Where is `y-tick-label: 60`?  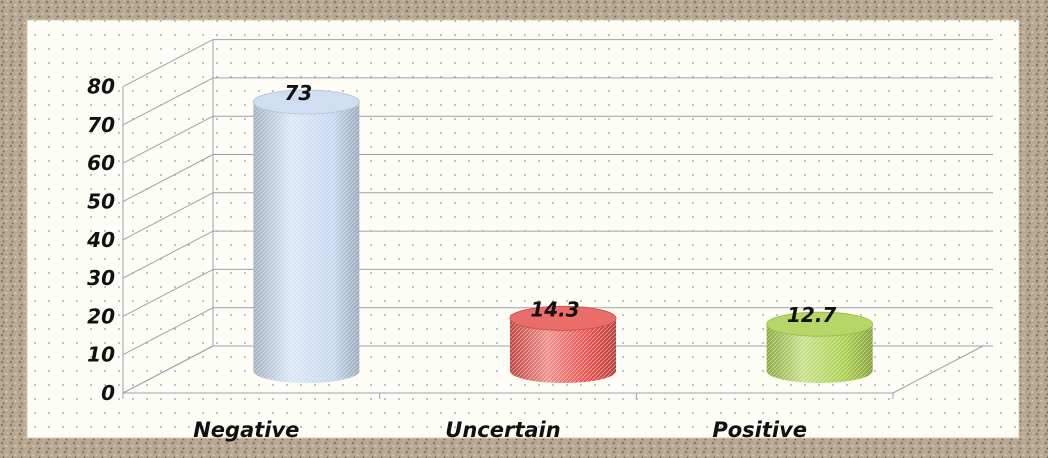 y-tick-label: 60 is located at coordinates (101, 163).